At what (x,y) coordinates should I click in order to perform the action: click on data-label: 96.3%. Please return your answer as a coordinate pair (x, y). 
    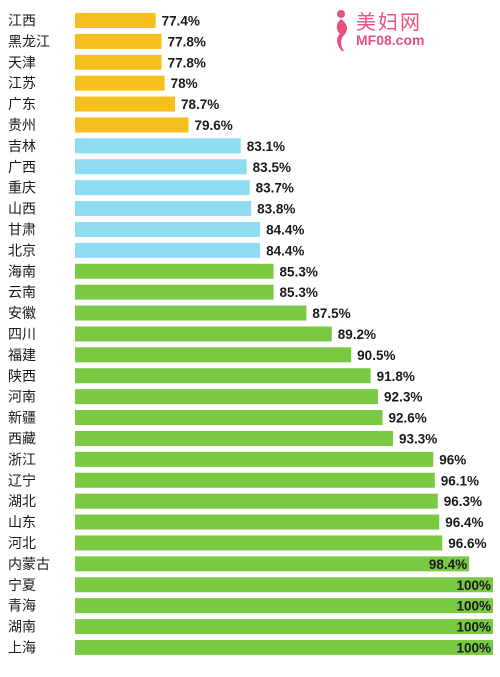
    Looking at the image, I should click on (463, 501).